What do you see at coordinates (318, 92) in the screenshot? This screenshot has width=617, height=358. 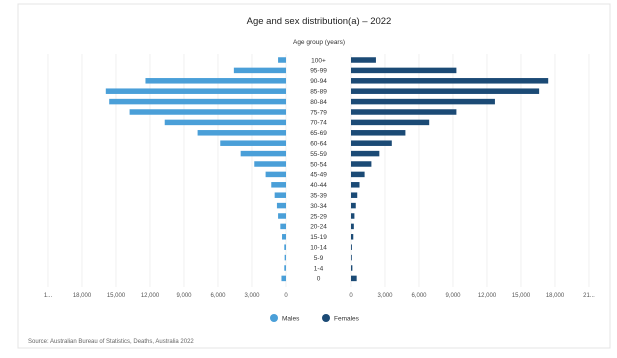 I see `age-label: 85-89` at bounding box center [318, 92].